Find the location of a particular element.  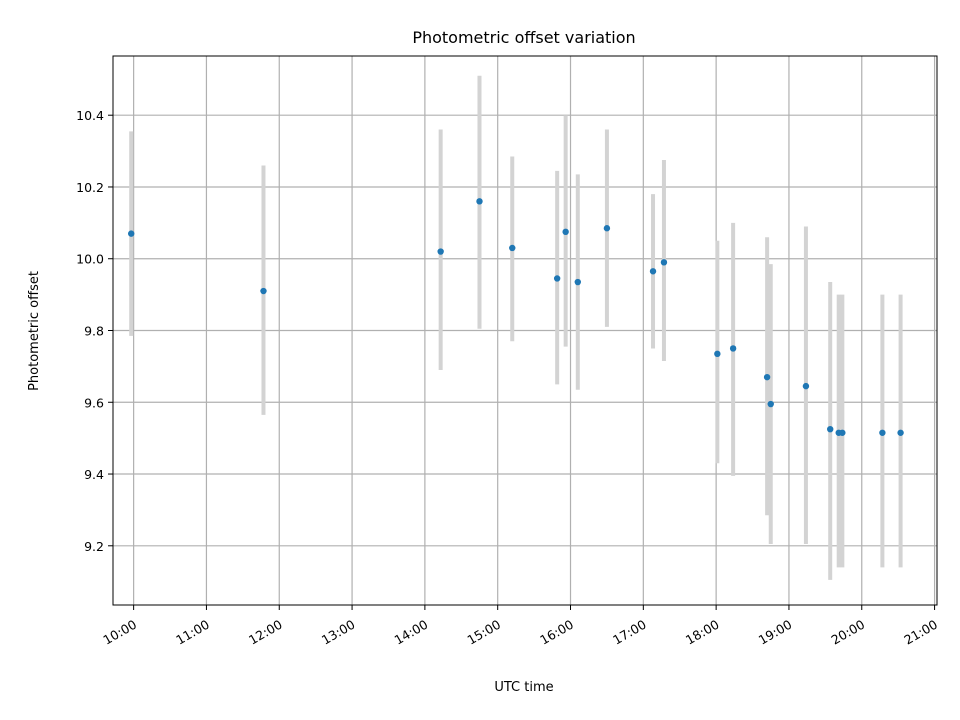

y-axis-label: Photometric offset is located at coordinates (34, 331).